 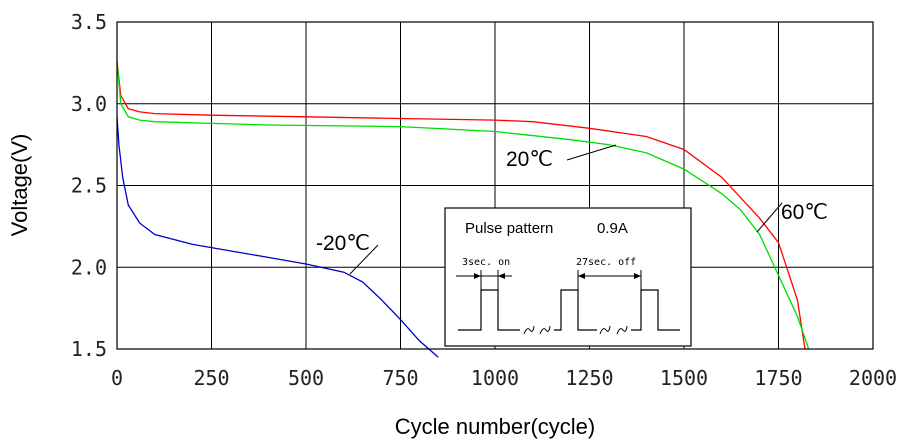 I want to click on pulse-pattern-inset: Pulse pattern 0.9A 3sec. on 27sec. off, so click(x=568, y=277).